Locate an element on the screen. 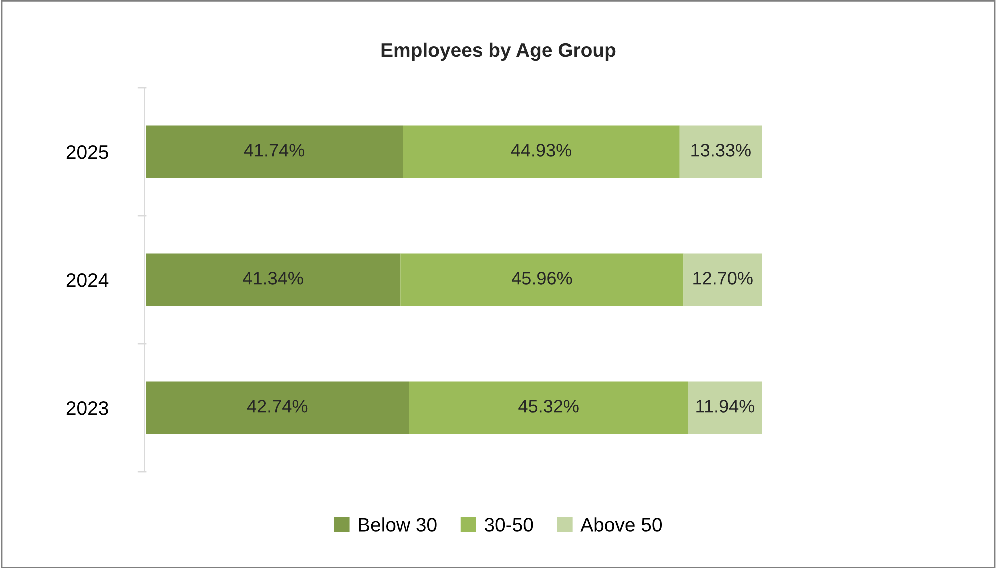  data-label: 45.32% is located at coordinates (548, 406).